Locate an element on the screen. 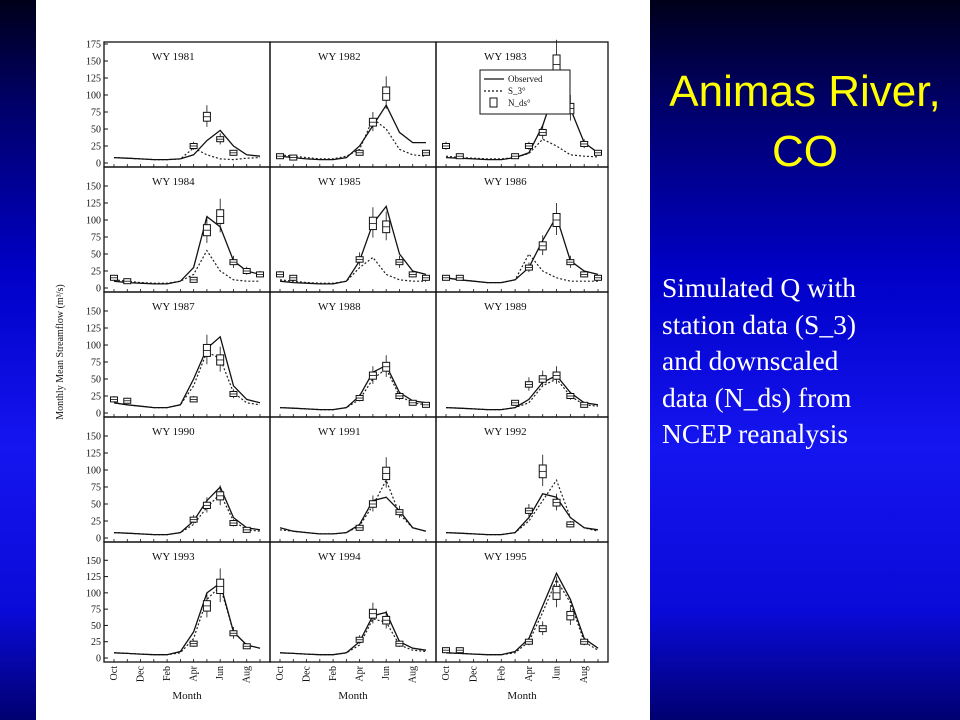  panel-title: WY 1985 is located at coordinates (339, 182).